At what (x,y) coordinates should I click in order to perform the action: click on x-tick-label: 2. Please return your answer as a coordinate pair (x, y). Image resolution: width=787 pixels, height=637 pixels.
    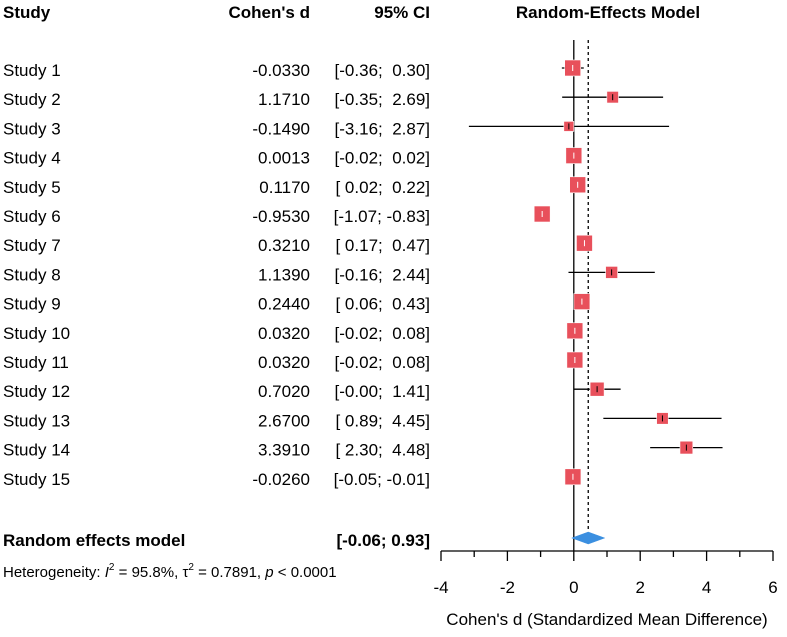
    Looking at the image, I should click on (639, 587).